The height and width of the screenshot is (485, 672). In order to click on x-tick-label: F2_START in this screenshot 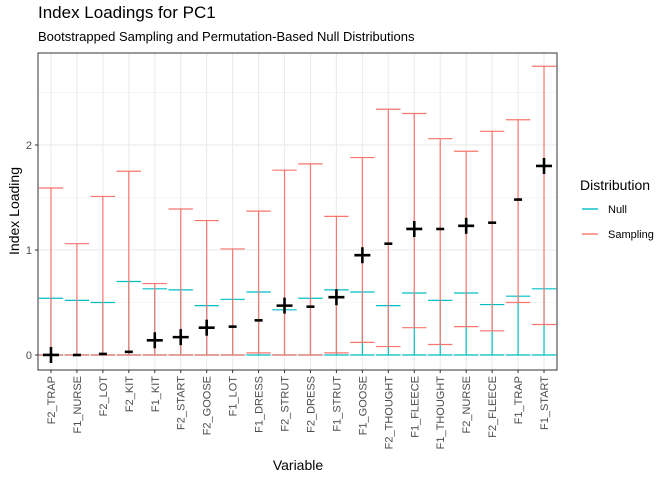, I will do `click(182, 403)`.